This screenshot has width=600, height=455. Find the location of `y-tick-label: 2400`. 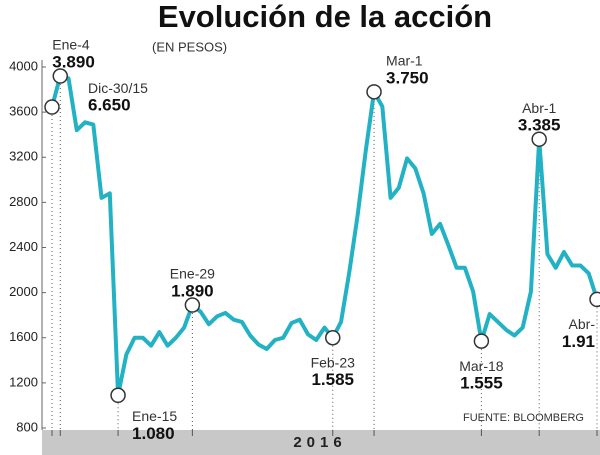

y-tick-label: 2400 is located at coordinates (23, 246).